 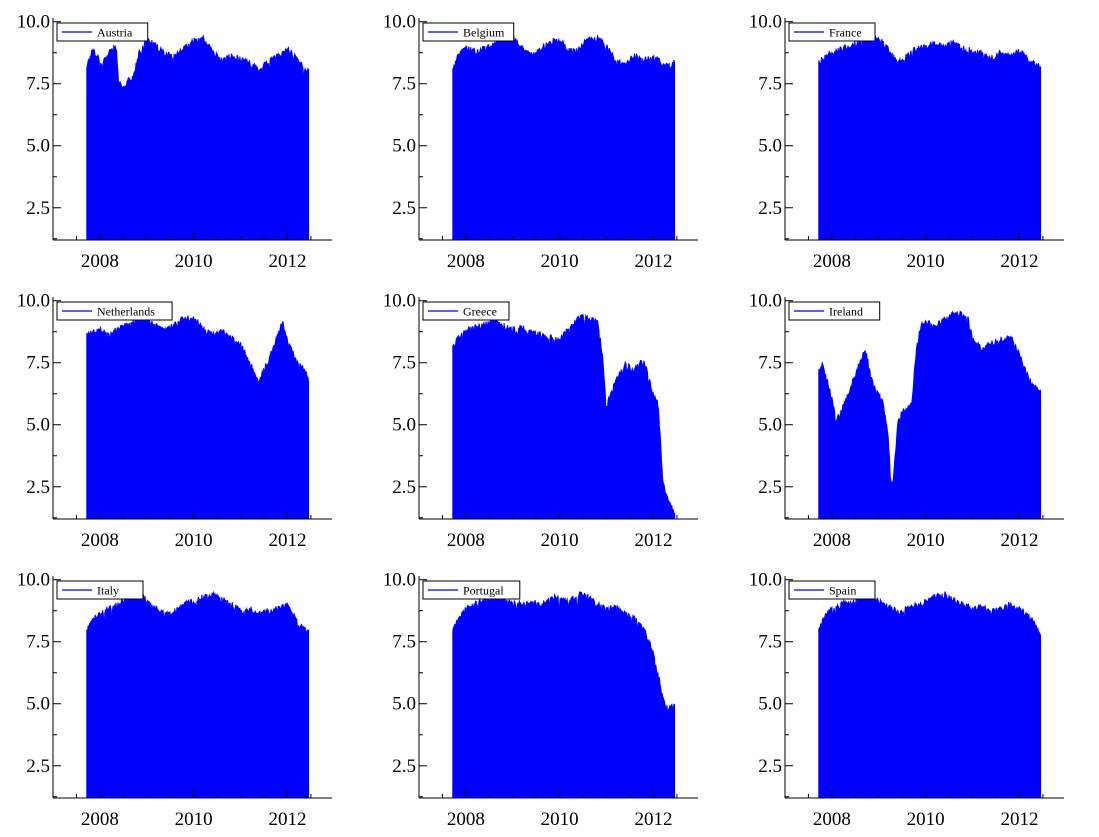 I want to click on chart-svg-portugal: 2.5 5.0 7.5 10.0 2008 2010 2012 Portugal, so click(x=540, y=700).